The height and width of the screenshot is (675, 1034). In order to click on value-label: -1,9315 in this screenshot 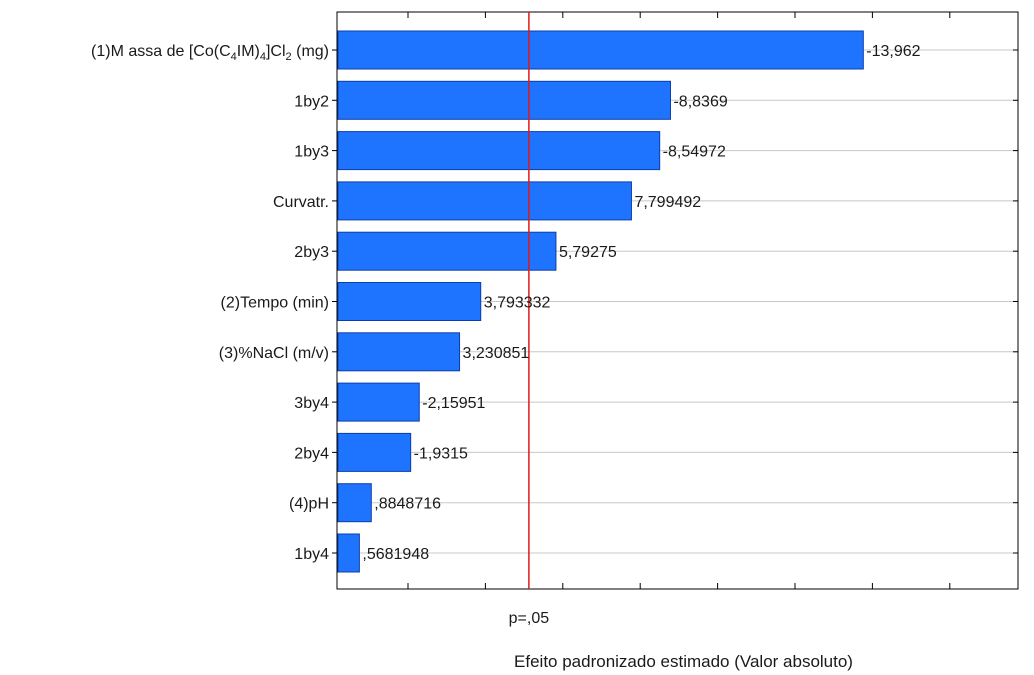, I will do `click(441, 453)`.